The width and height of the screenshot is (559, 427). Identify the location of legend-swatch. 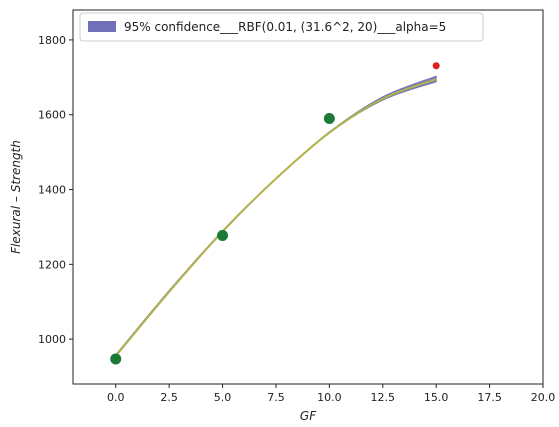
(102, 26).